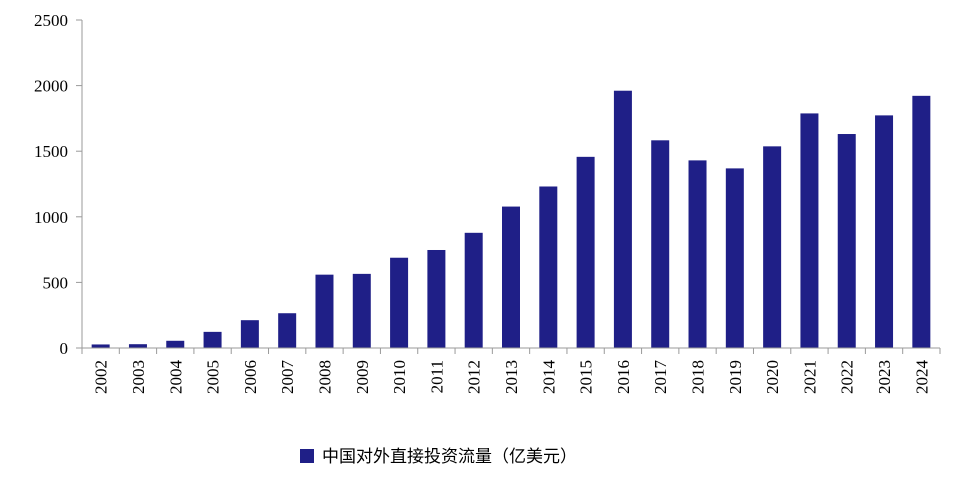  What do you see at coordinates (734, 258) in the screenshot?
I see `bar-2019` at bounding box center [734, 258].